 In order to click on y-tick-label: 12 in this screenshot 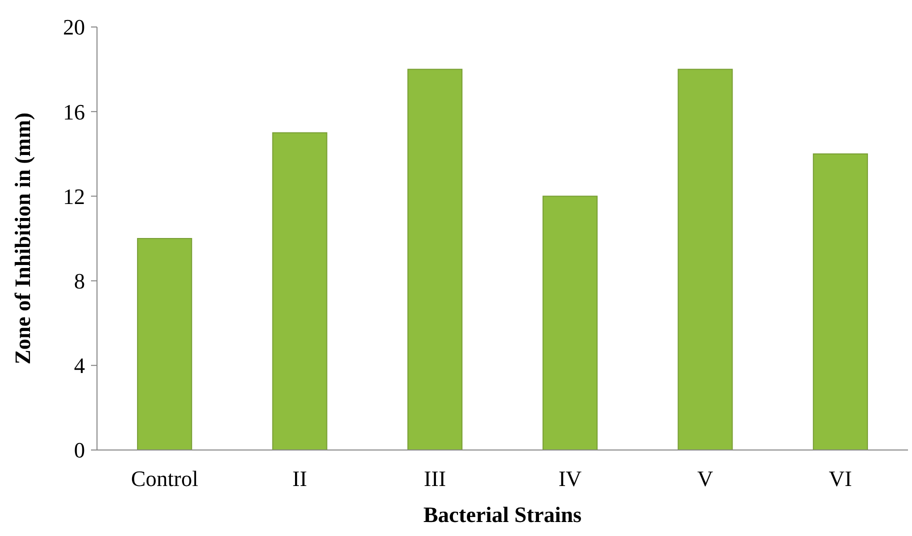, I will do `click(74, 196)`.